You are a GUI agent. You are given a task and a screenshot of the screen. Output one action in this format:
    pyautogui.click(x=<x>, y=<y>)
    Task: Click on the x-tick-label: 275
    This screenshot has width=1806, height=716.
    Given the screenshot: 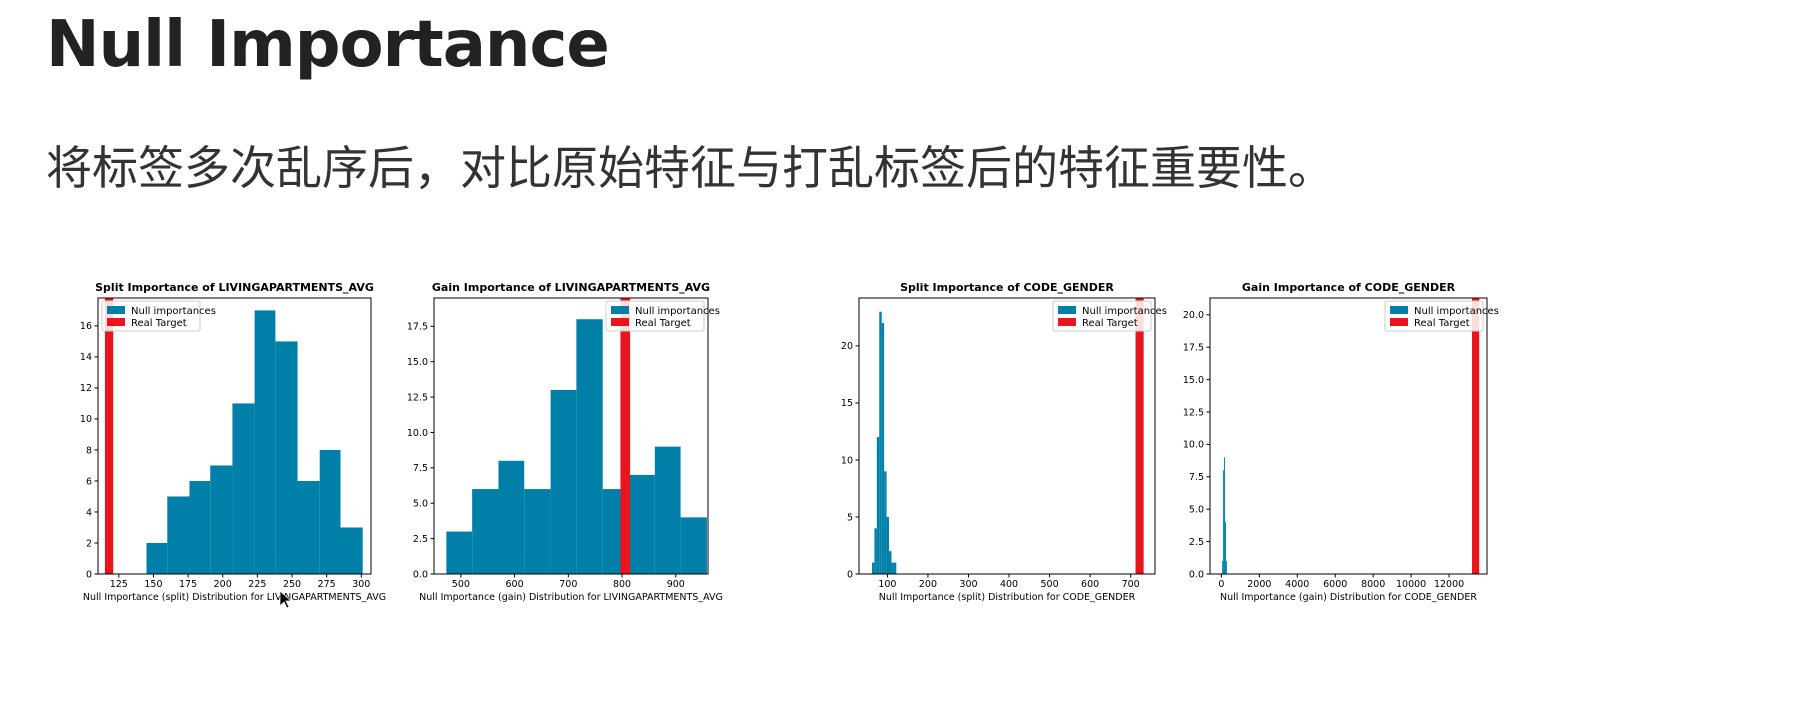 What is the action you would take?
    pyautogui.click(x=327, y=584)
    